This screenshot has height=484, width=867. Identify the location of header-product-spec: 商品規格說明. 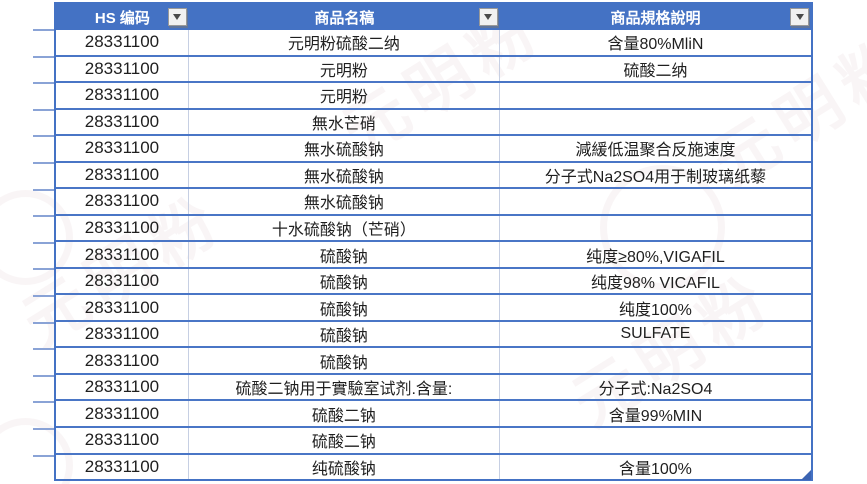
(655, 17).